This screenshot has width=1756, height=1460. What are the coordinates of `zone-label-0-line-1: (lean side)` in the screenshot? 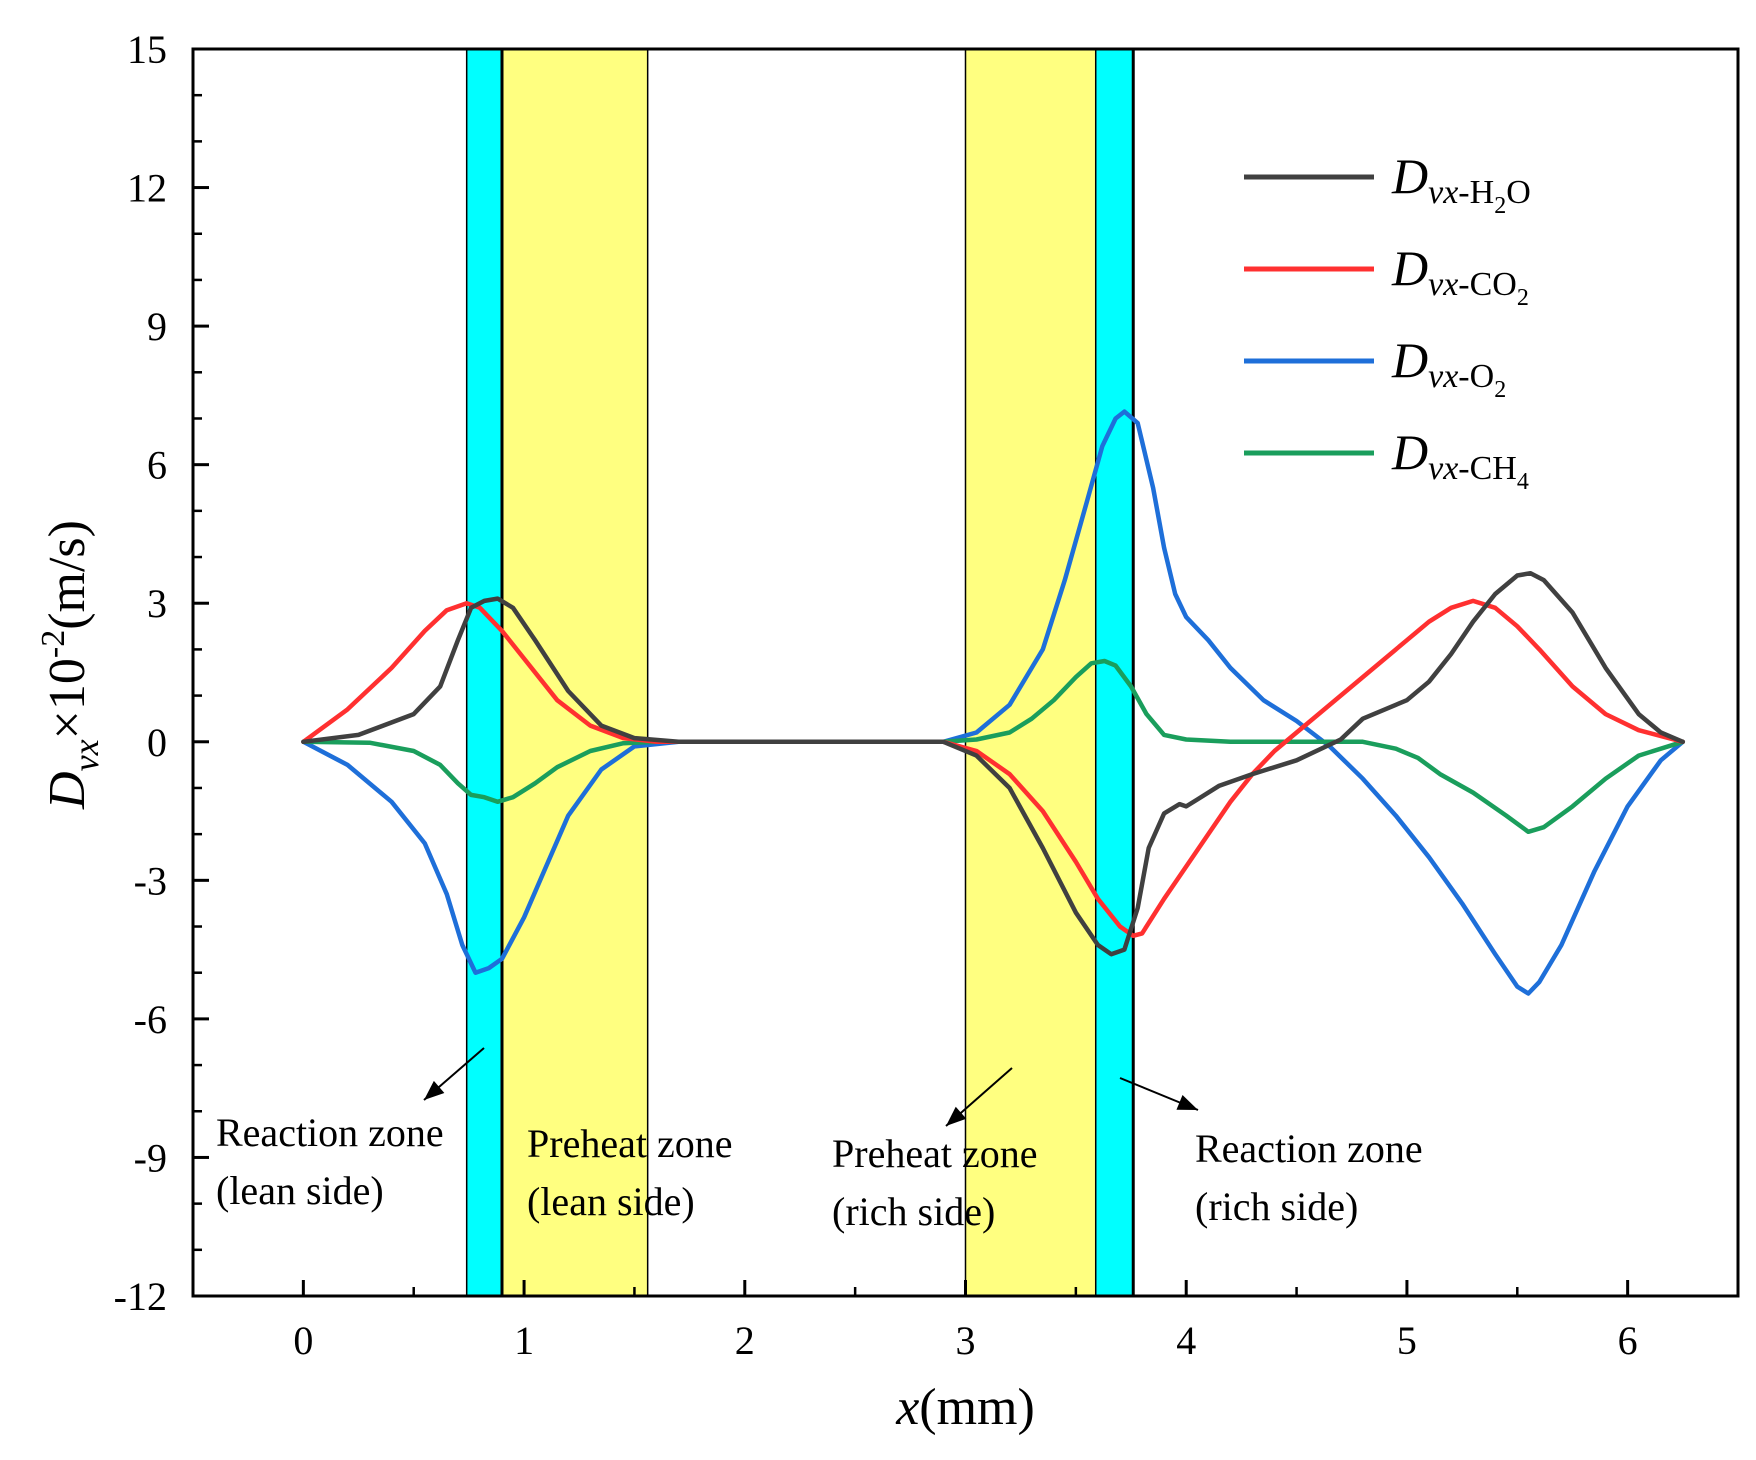 It's located at (300, 1190).